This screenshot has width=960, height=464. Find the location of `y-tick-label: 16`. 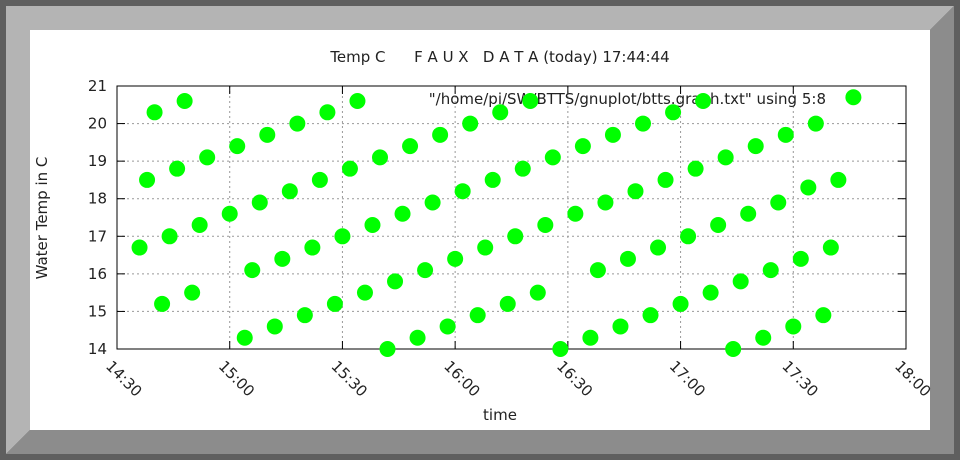

y-tick-label: 16 is located at coordinates (97, 274).